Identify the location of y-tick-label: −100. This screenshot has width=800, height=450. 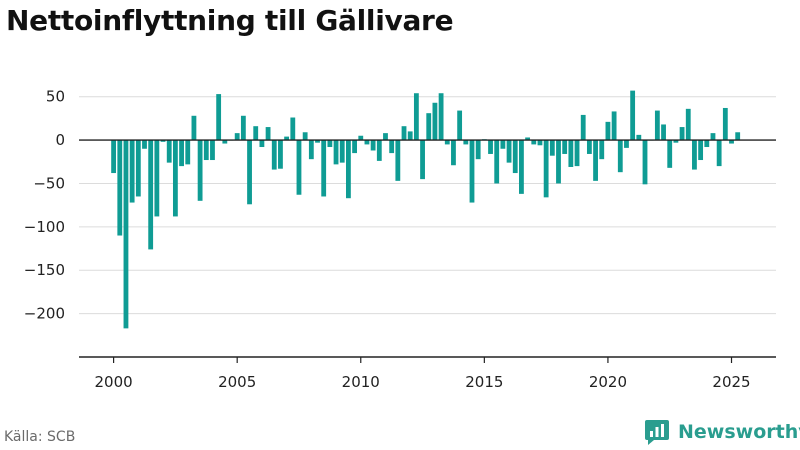
(44, 227).